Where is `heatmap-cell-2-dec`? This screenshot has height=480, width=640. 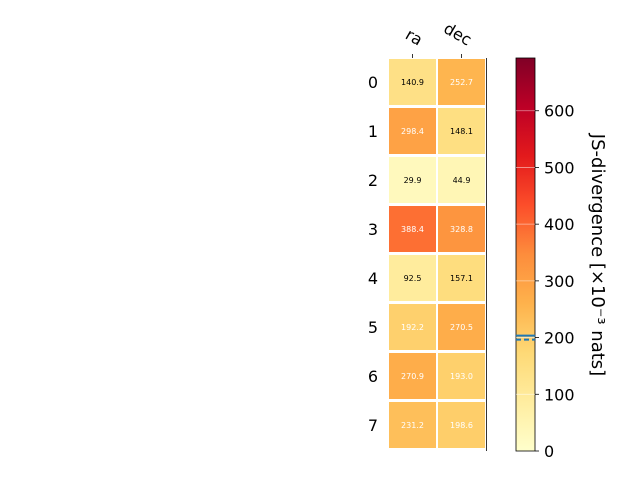 heatmap-cell-2-dec is located at coordinates (461, 180).